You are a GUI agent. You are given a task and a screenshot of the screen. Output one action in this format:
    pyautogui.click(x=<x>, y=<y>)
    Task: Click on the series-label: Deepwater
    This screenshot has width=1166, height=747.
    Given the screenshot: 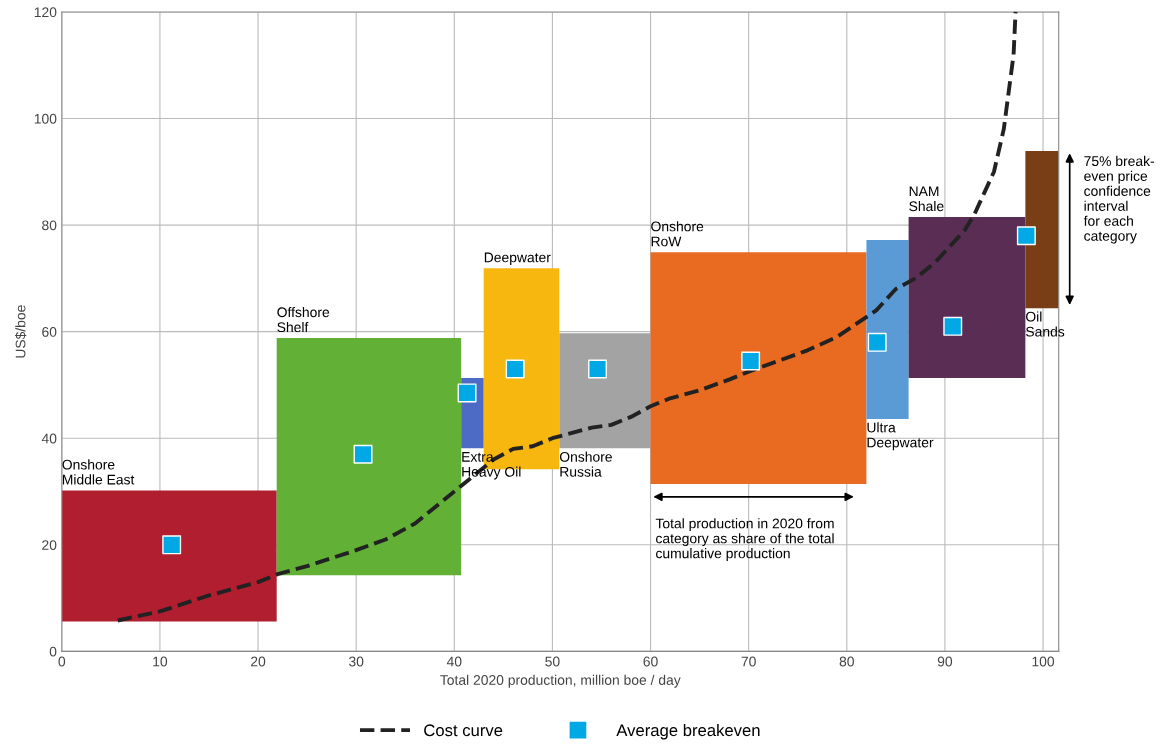 What is the action you would take?
    pyautogui.click(x=517, y=259)
    